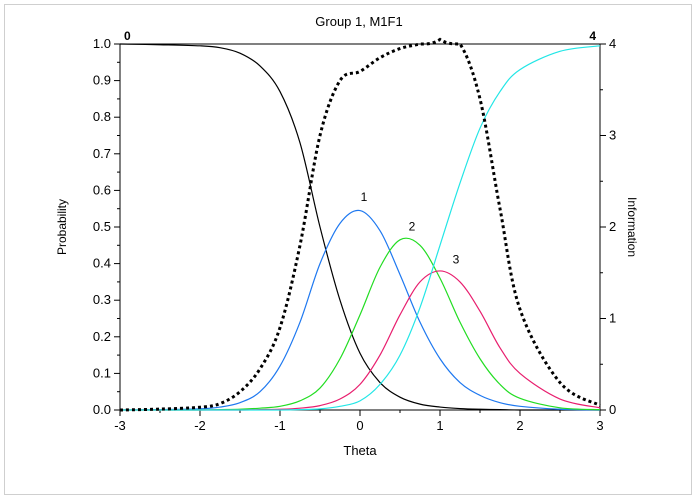 This screenshot has width=699, height=502. I want to click on y-axis-left: 0.0 0.1 0.2 0.3 0.4 0.5 0.6 0.7 0.8 0.9 1.0, so click(106, 226).